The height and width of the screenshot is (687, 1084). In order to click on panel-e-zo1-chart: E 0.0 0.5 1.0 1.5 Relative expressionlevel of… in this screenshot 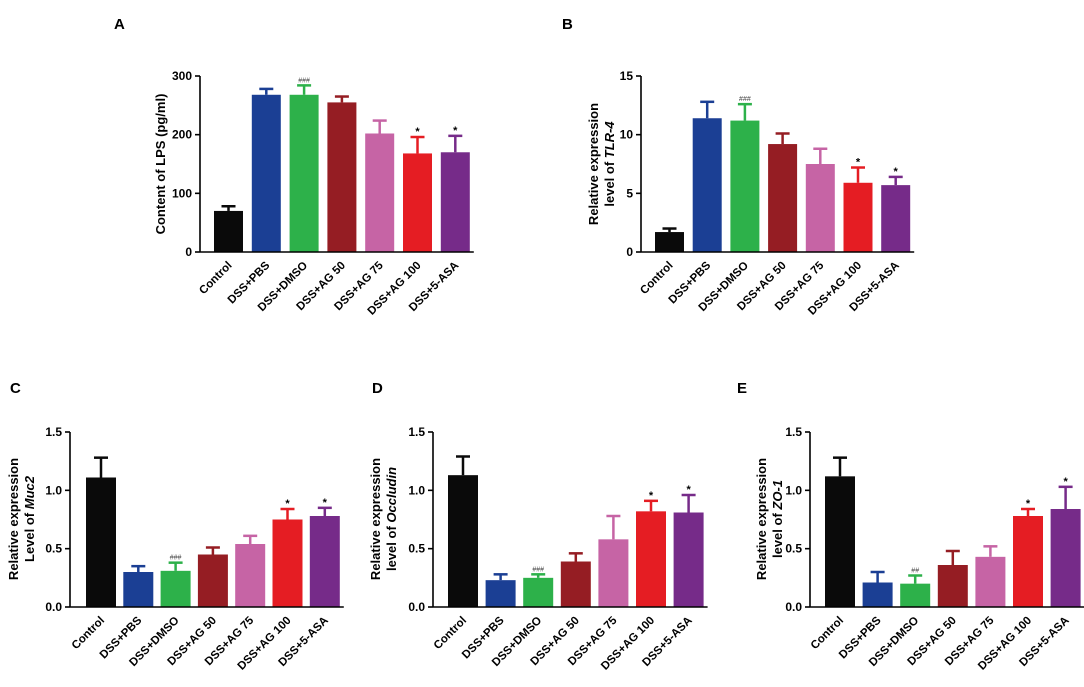, I will do `click(910, 526)`.